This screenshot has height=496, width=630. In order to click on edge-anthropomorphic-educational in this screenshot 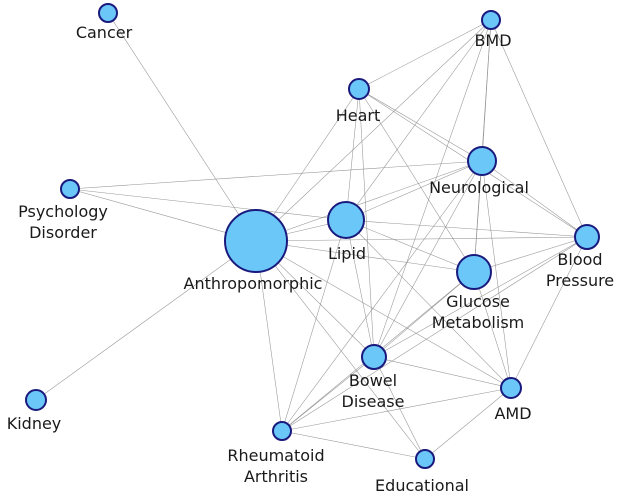, I will do `click(340, 350)`.